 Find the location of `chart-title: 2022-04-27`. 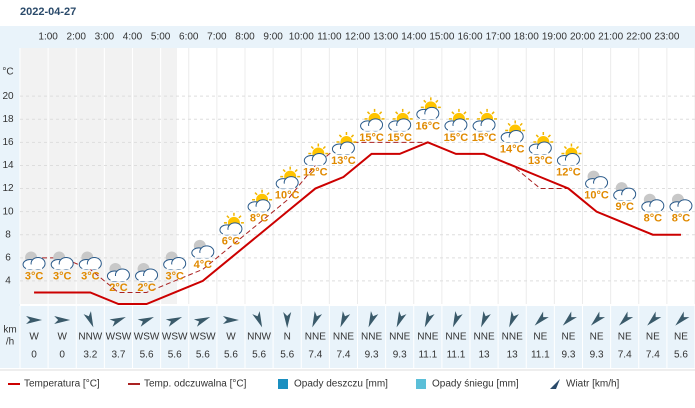

chart-title: 2022-04-27 is located at coordinates (48, 12).